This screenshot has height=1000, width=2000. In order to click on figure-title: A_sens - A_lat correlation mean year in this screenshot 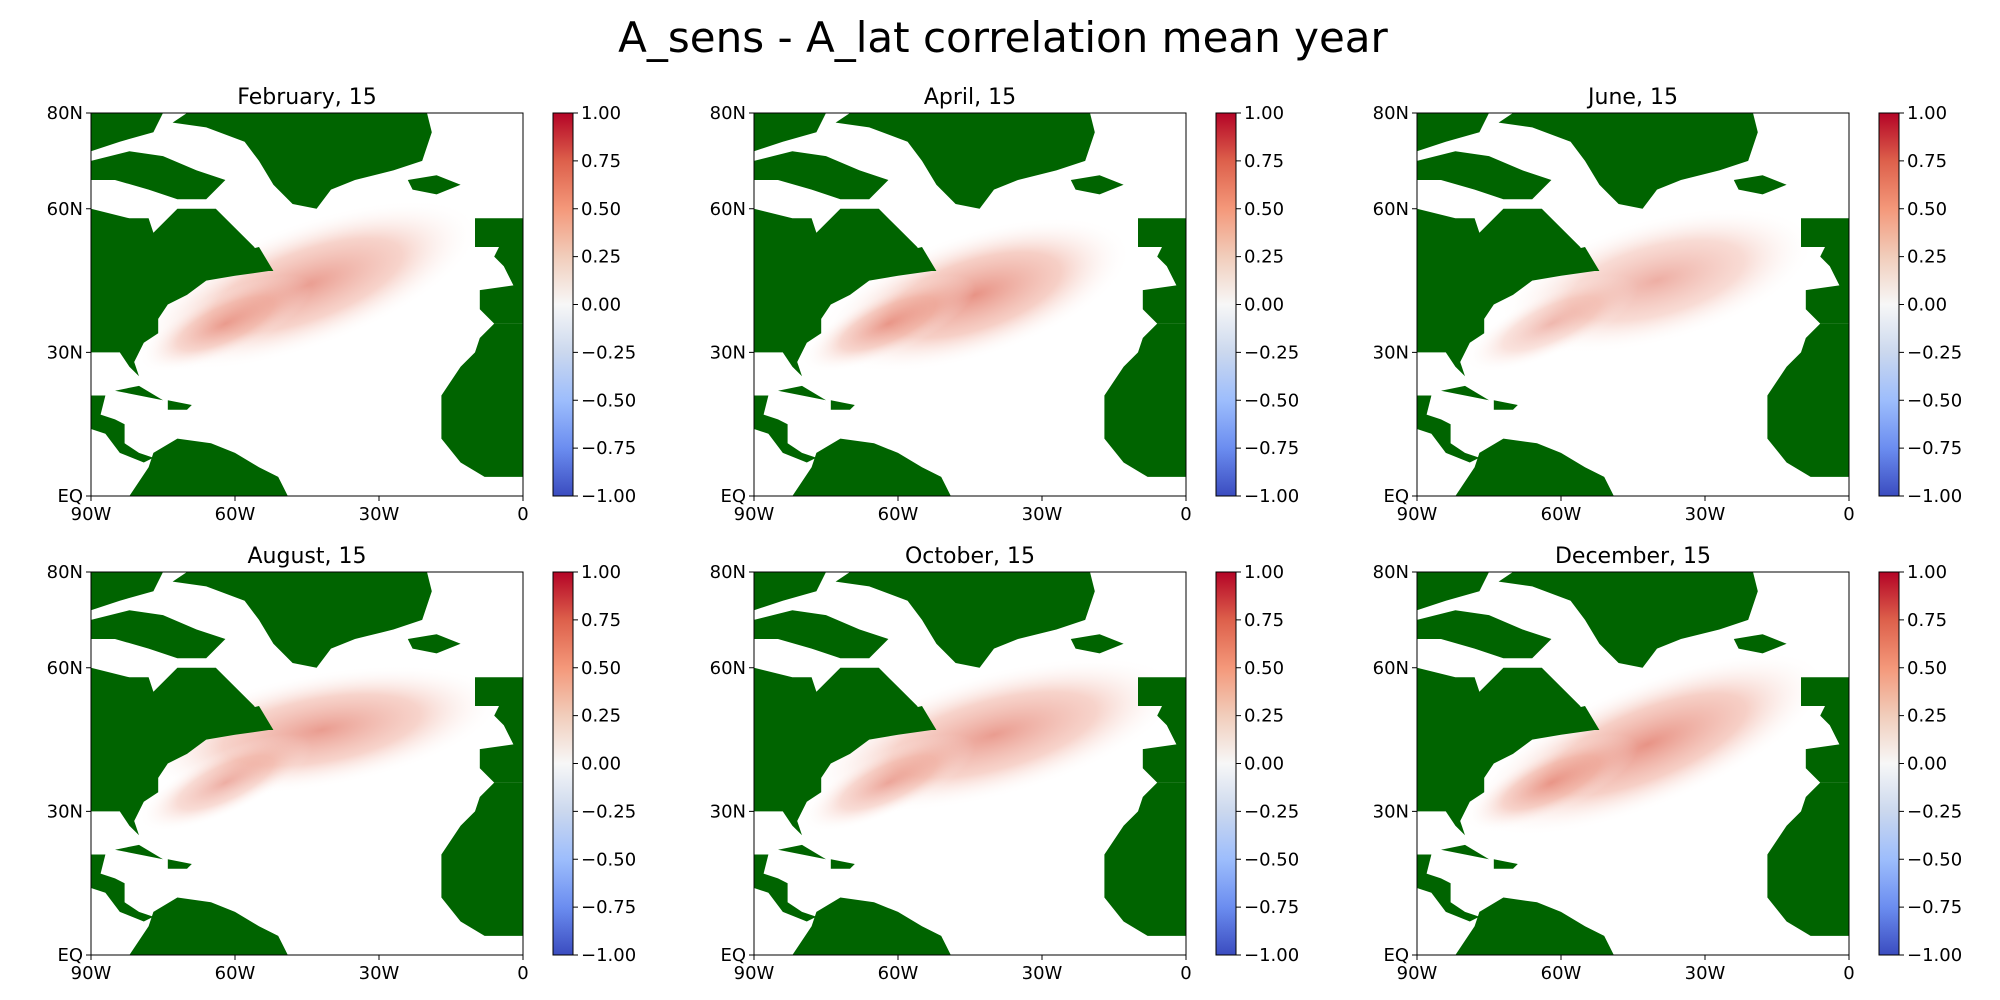, I will do `click(1003, 37)`.